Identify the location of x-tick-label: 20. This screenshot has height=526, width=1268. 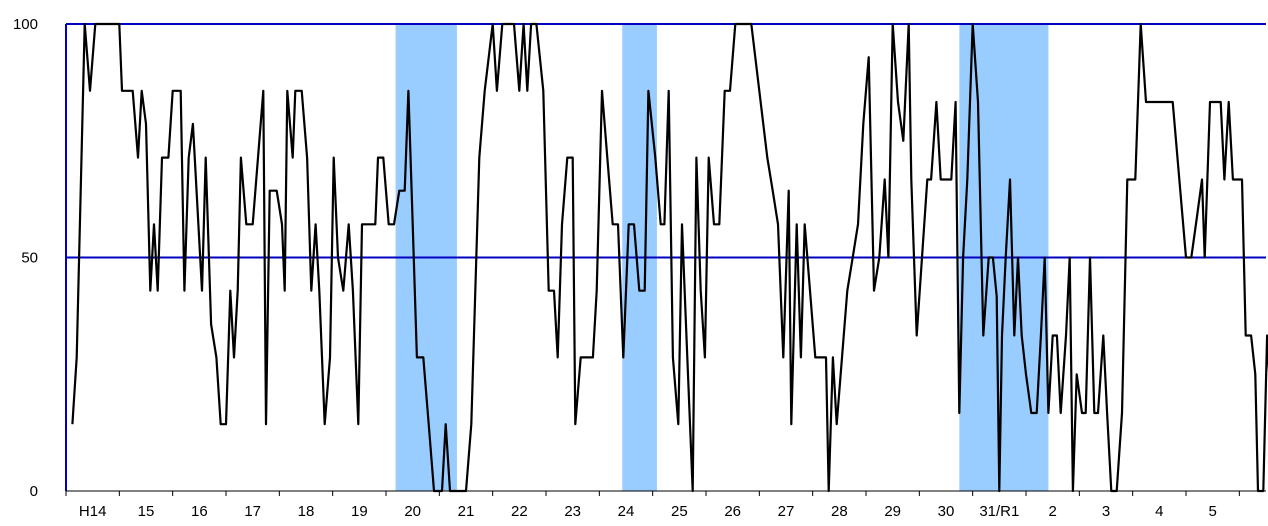
(412, 511).